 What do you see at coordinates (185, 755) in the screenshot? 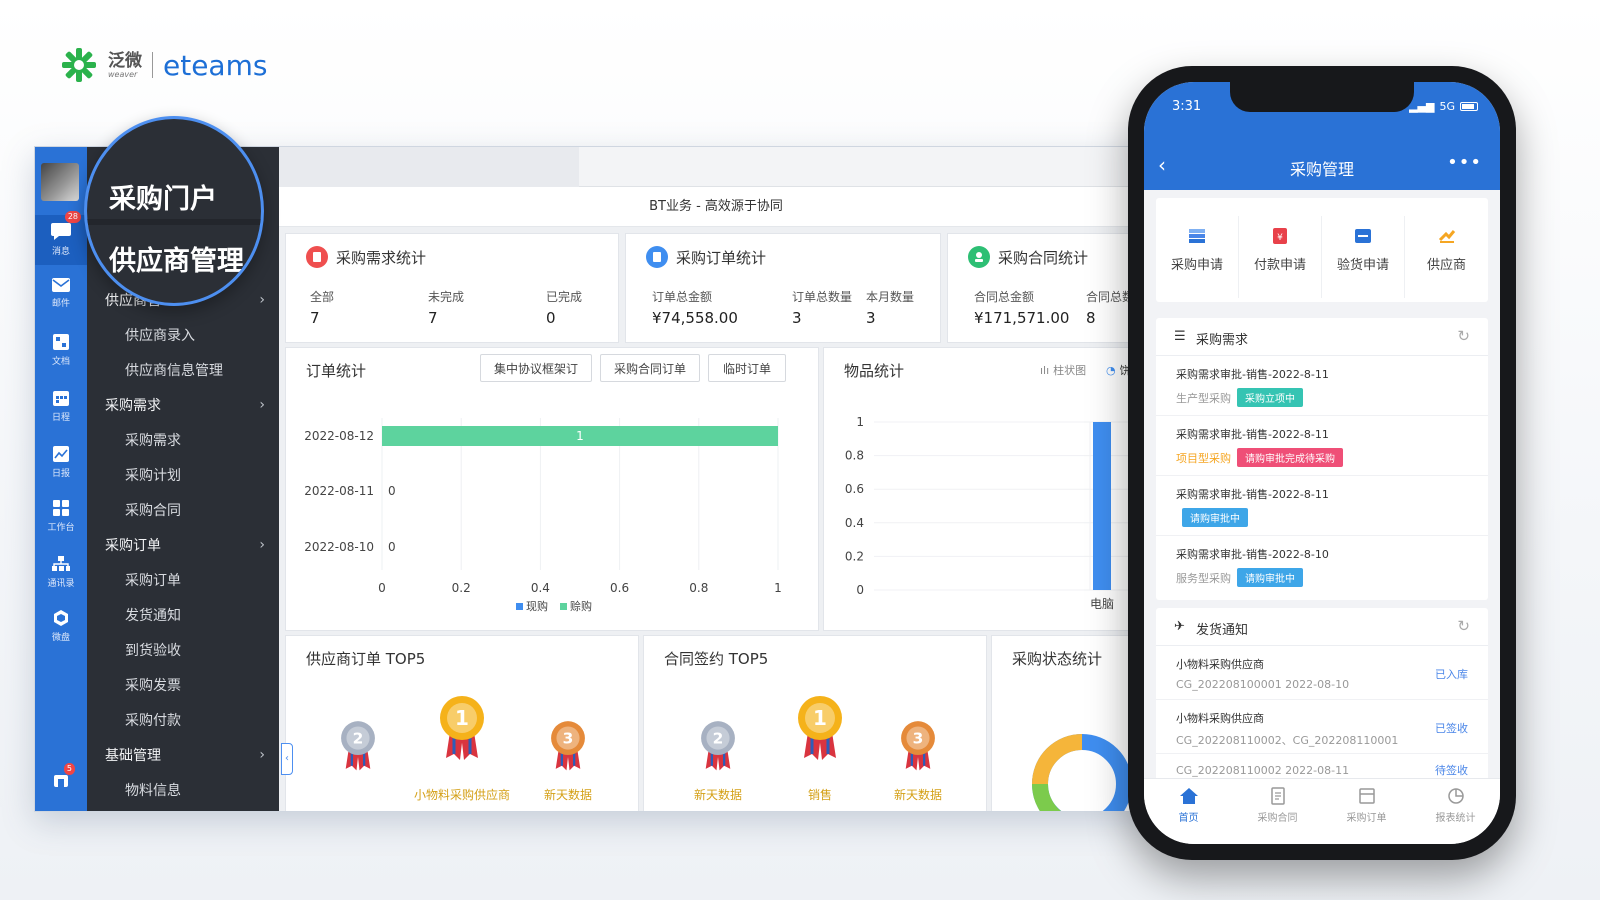
I see `sidebar-group-basic: 基础管理 ›` at bounding box center [185, 755].